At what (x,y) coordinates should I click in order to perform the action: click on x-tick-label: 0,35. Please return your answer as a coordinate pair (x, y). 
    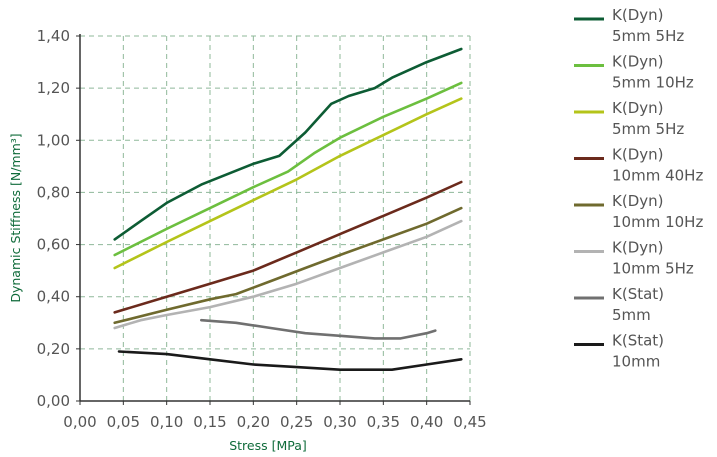
    Looking at the image, I should click on (383, 422).